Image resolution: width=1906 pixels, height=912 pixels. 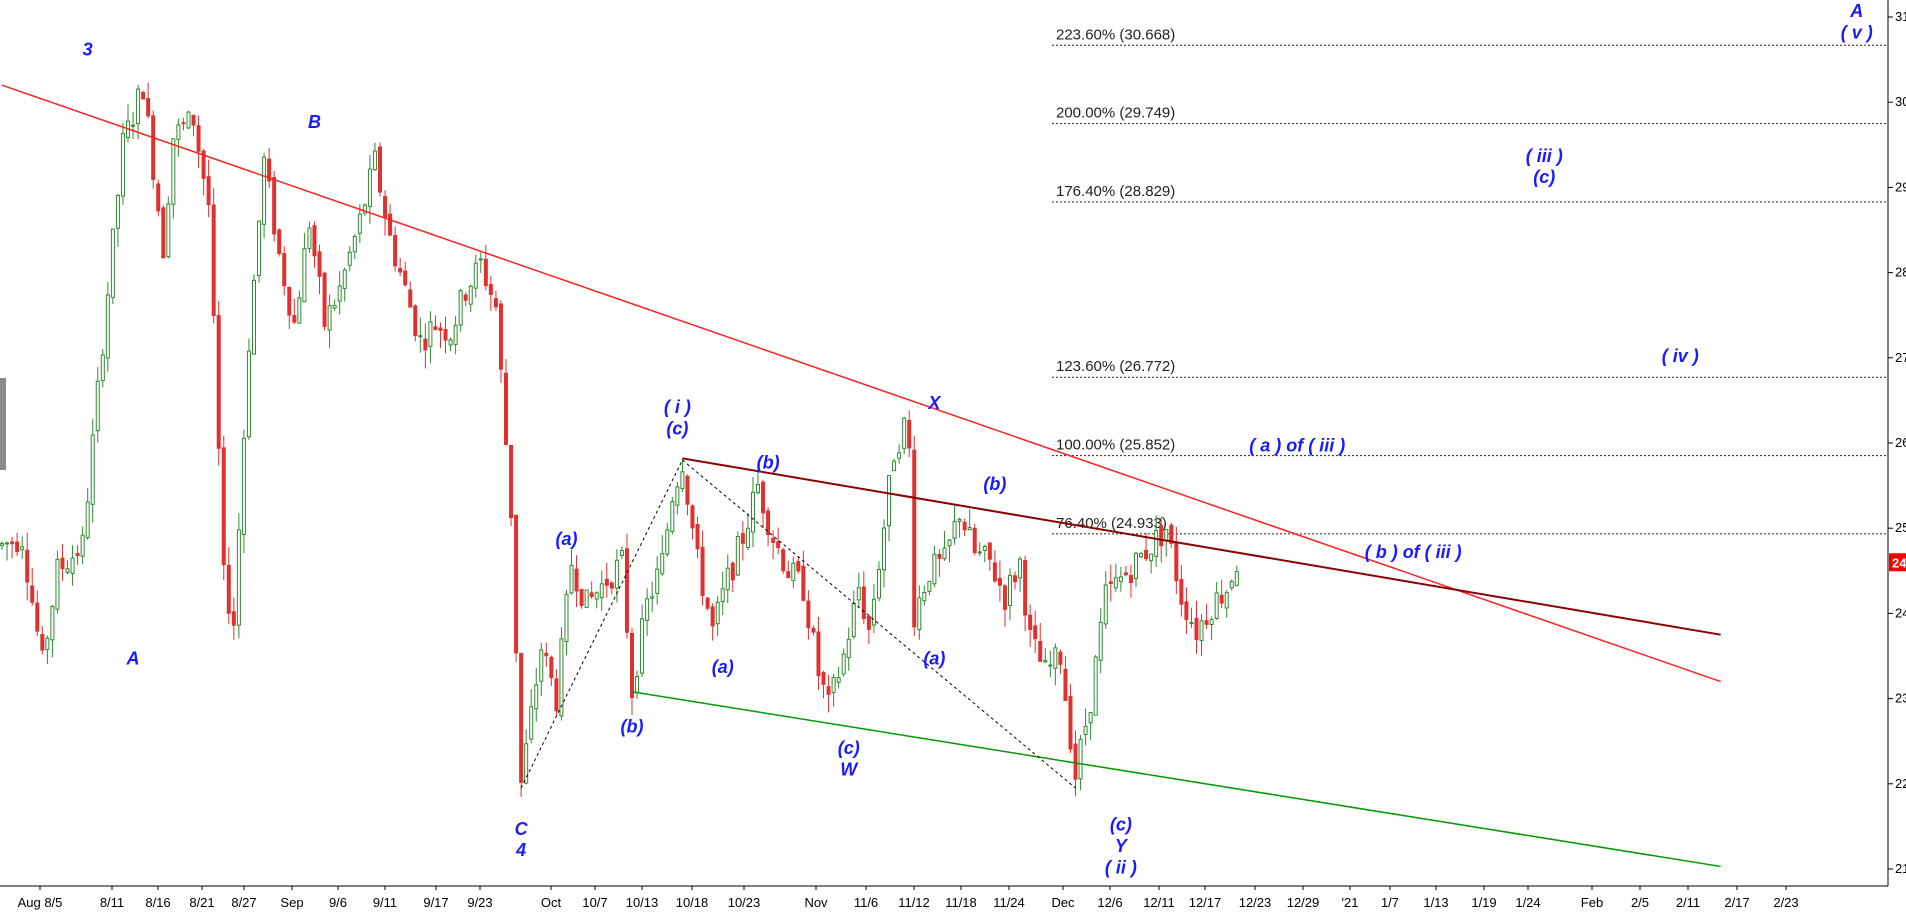 I want to click on y-tick-label: 23.000, so click(x=1900, y=698).